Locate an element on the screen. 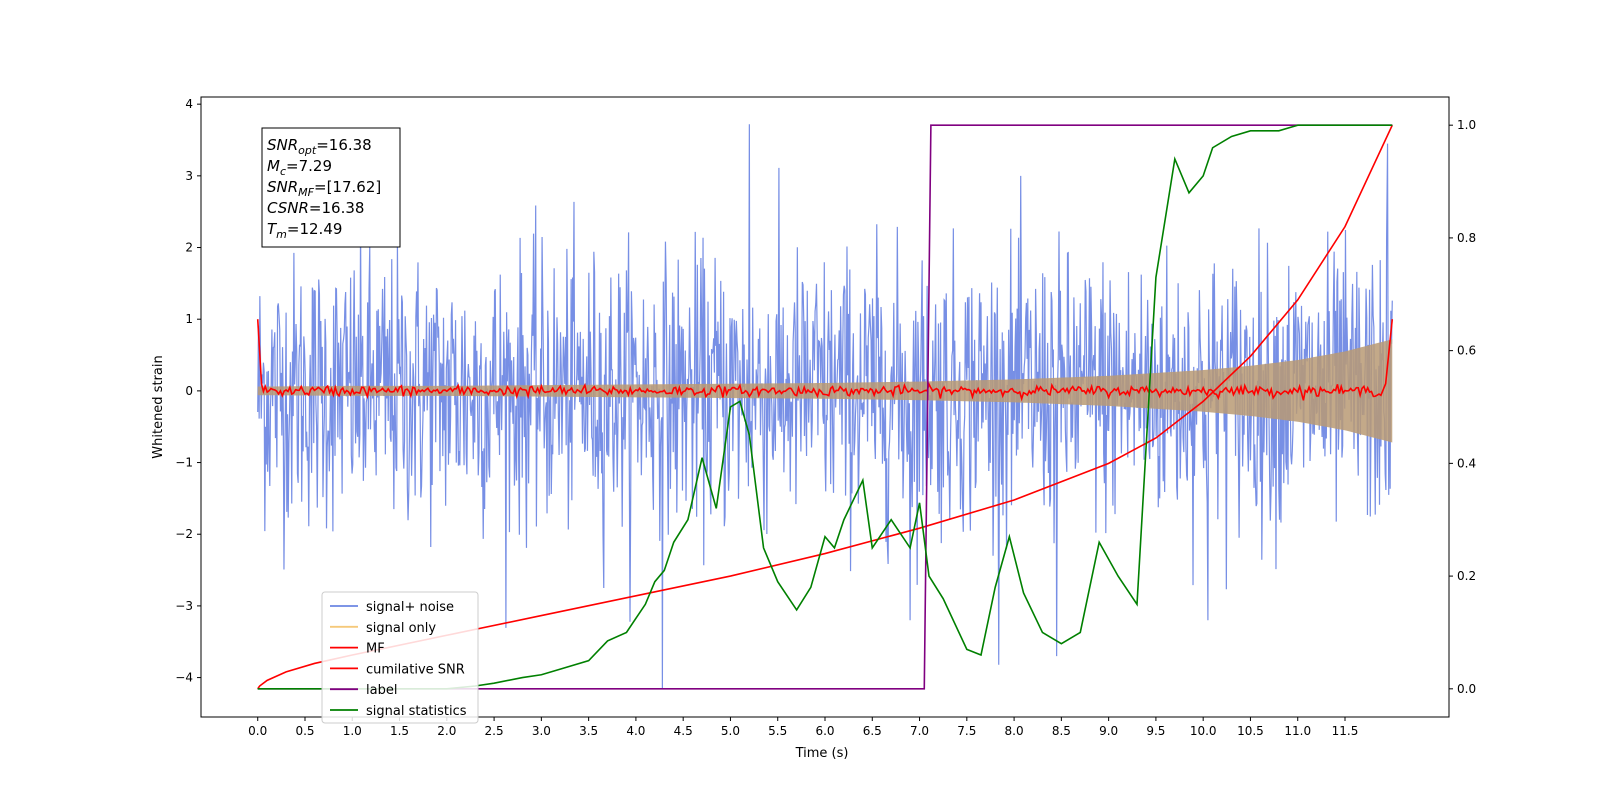 Image resolution: width=1600 pixels, height=800 pixels. stats-box-frame is located at coordinates (331, 187).